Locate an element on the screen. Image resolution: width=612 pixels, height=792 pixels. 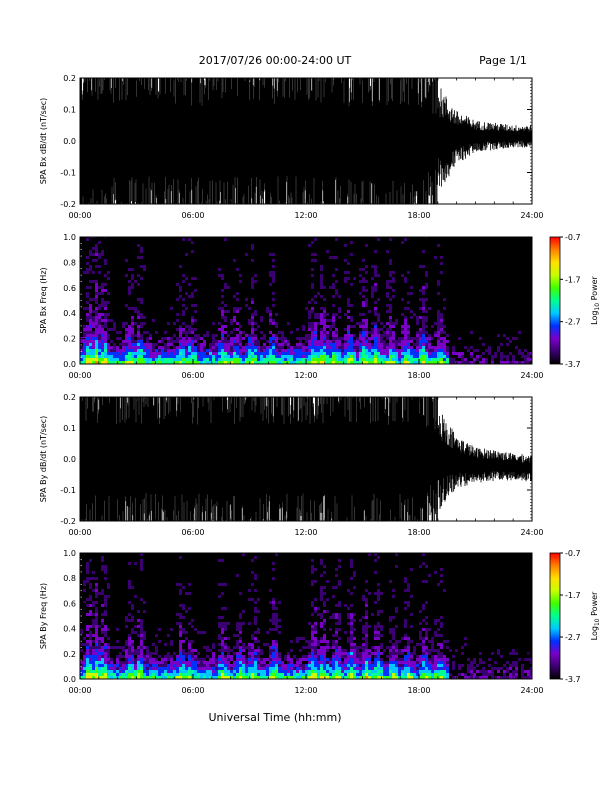
x-tick-label: 12:00 is located at coordinates (305, 690).